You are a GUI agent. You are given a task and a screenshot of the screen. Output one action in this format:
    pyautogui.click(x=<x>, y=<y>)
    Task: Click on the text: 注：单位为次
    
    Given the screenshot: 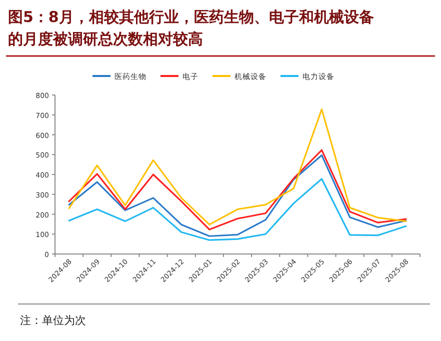 What is the action you would take?
    pyautogui.click(x=53, y=320)
    